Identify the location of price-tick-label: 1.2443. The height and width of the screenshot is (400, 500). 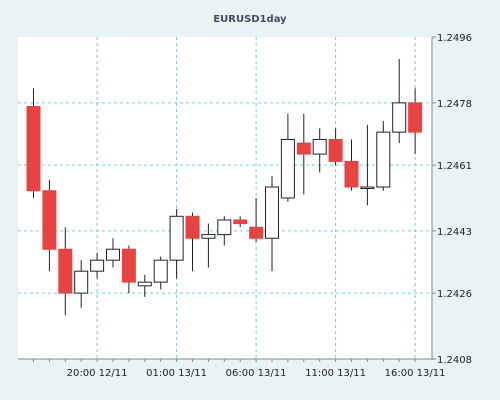
(454, 232).